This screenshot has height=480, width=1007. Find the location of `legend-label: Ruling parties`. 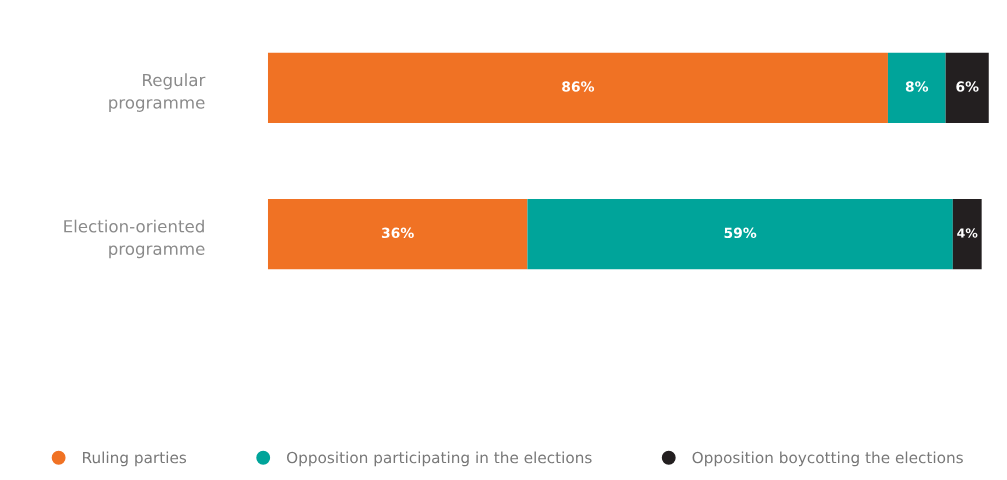

legend-label: Ruling parties is located at coordinates (135, 459).